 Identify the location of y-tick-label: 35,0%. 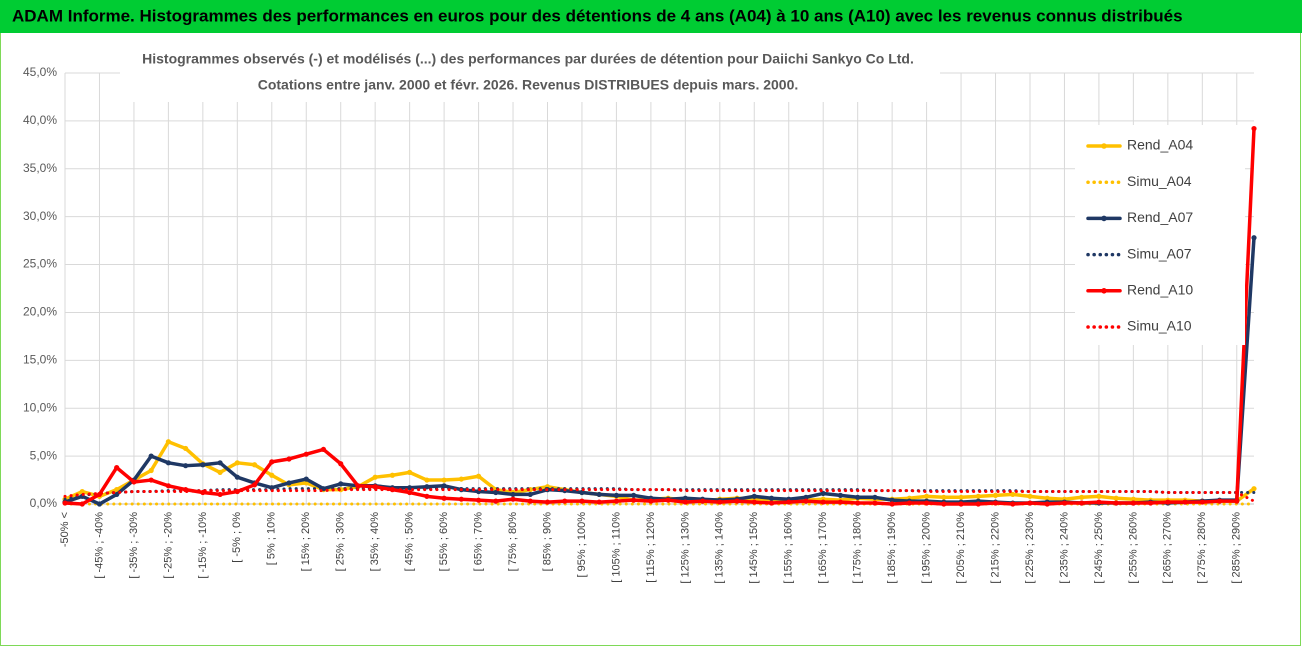
(40, 168).